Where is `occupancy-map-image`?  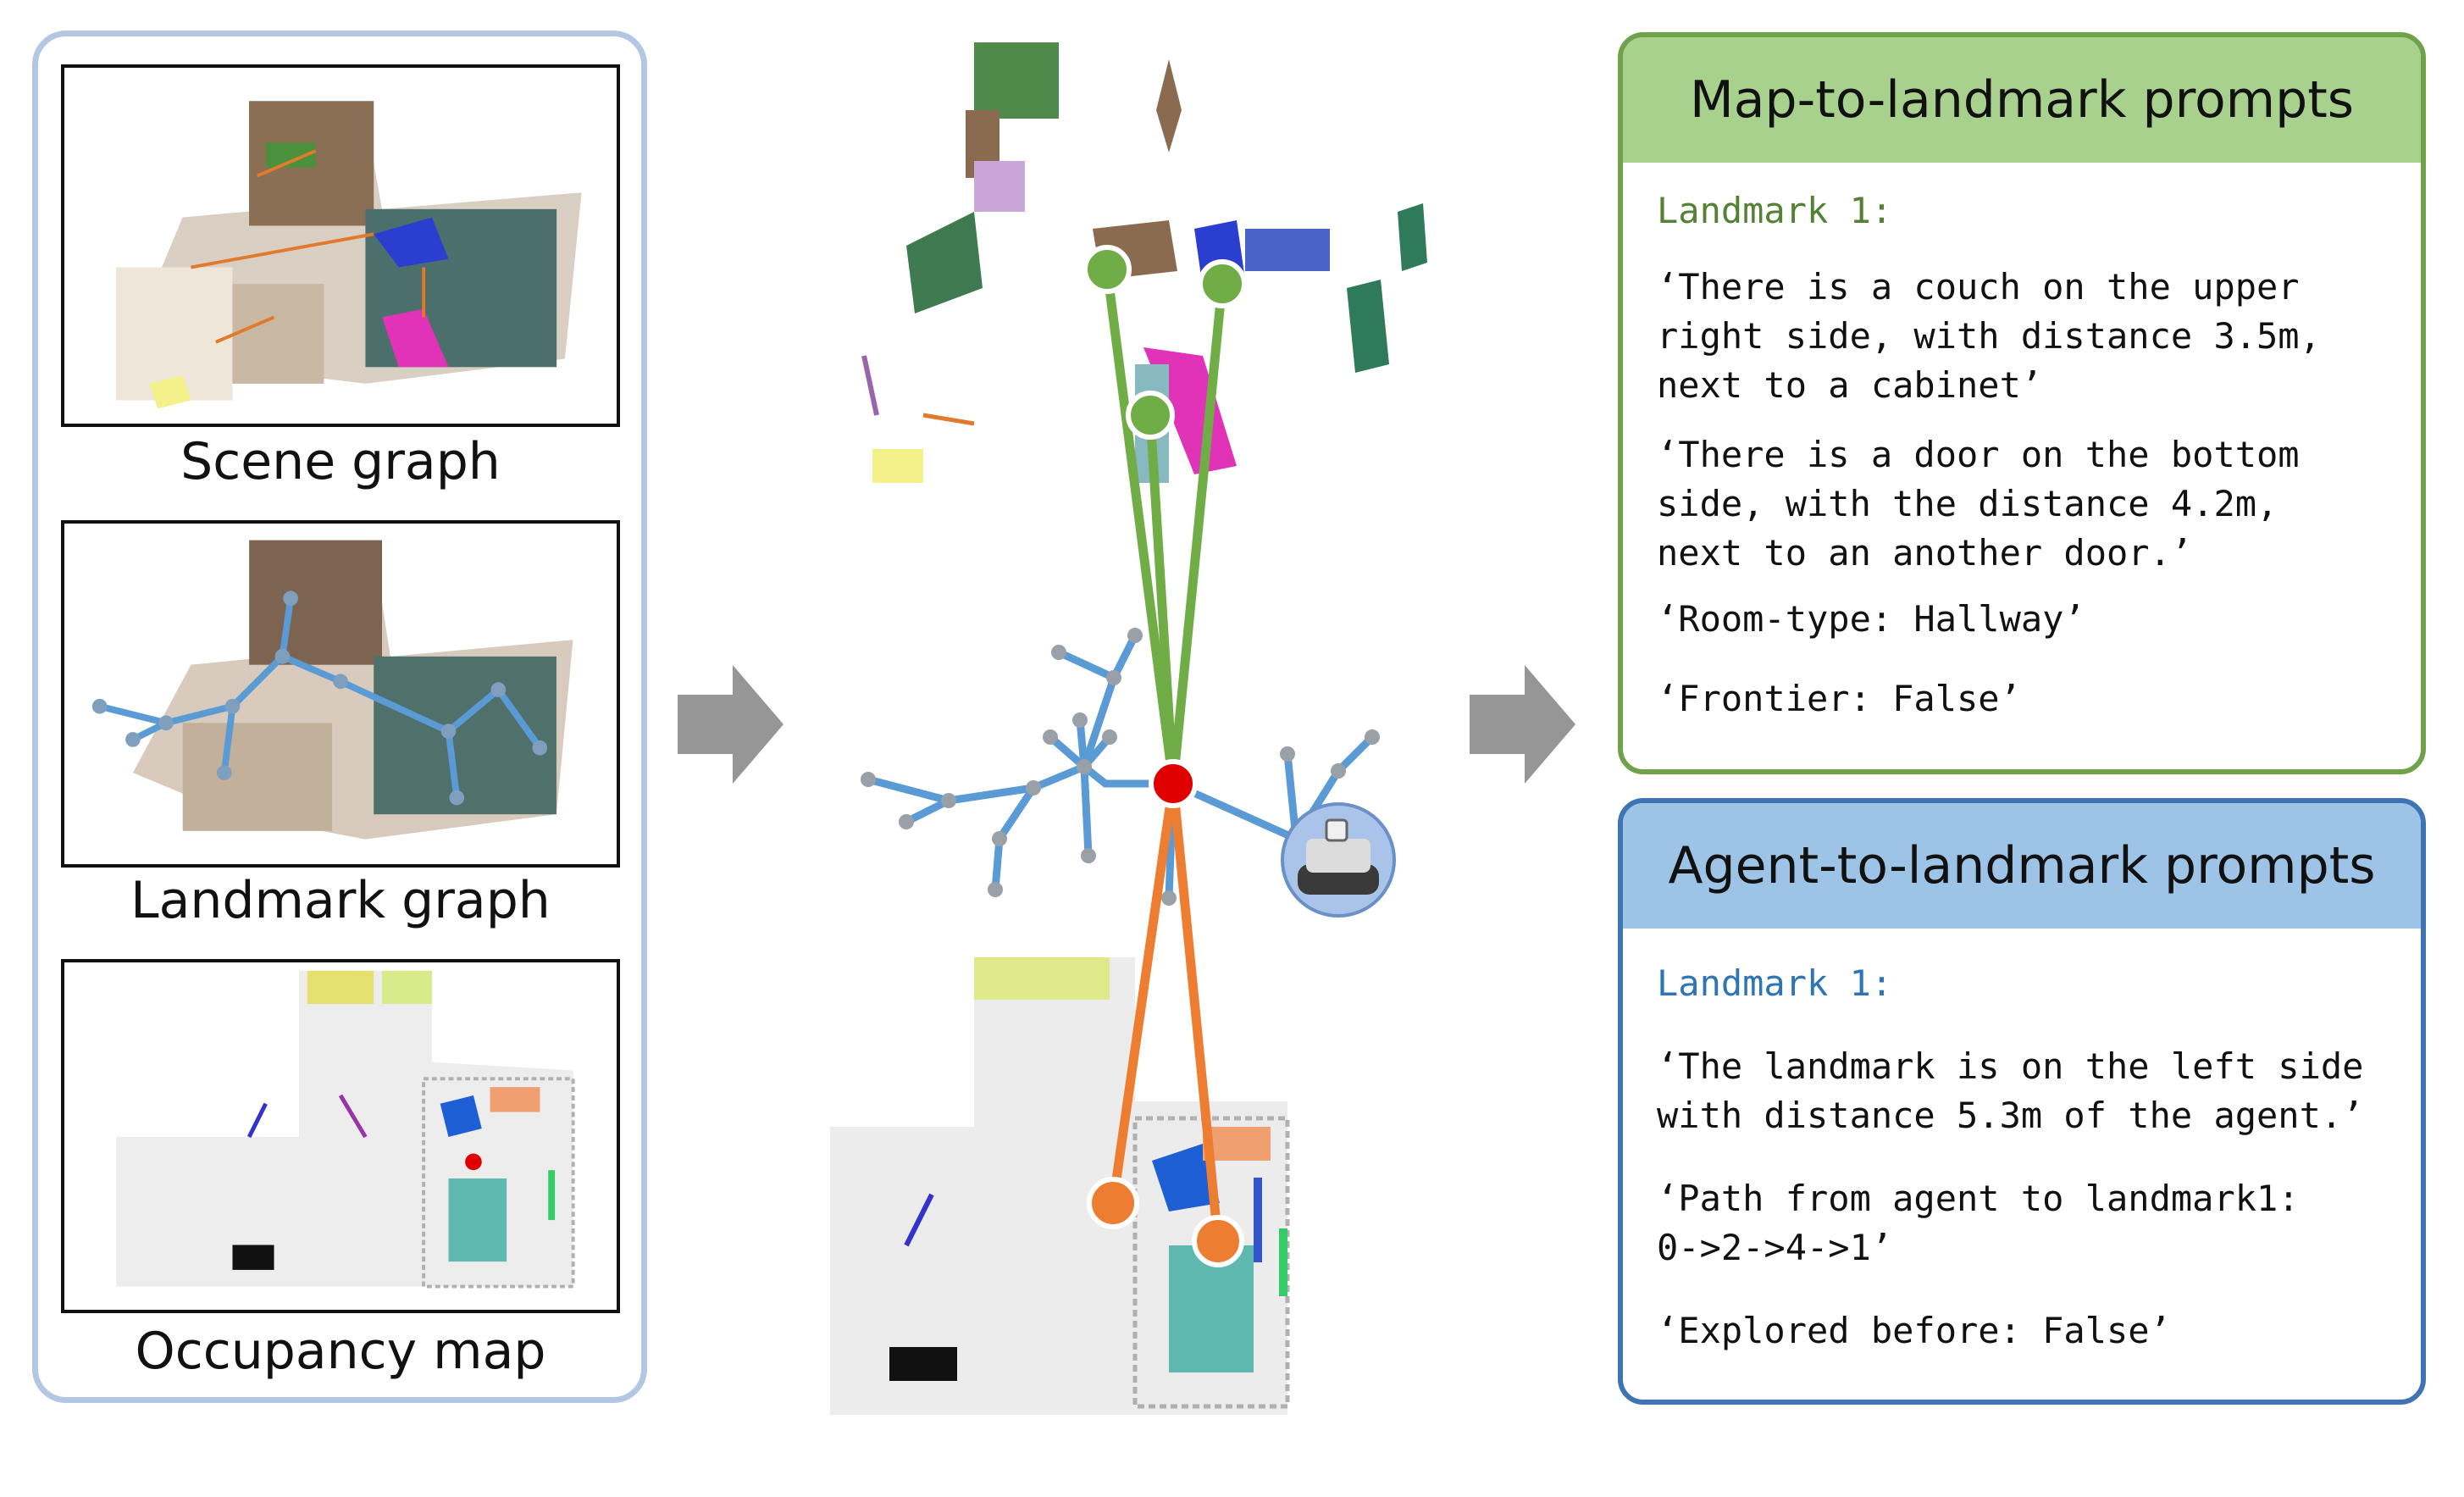
occupancy-map-image is located at coordinates (340, 1136).